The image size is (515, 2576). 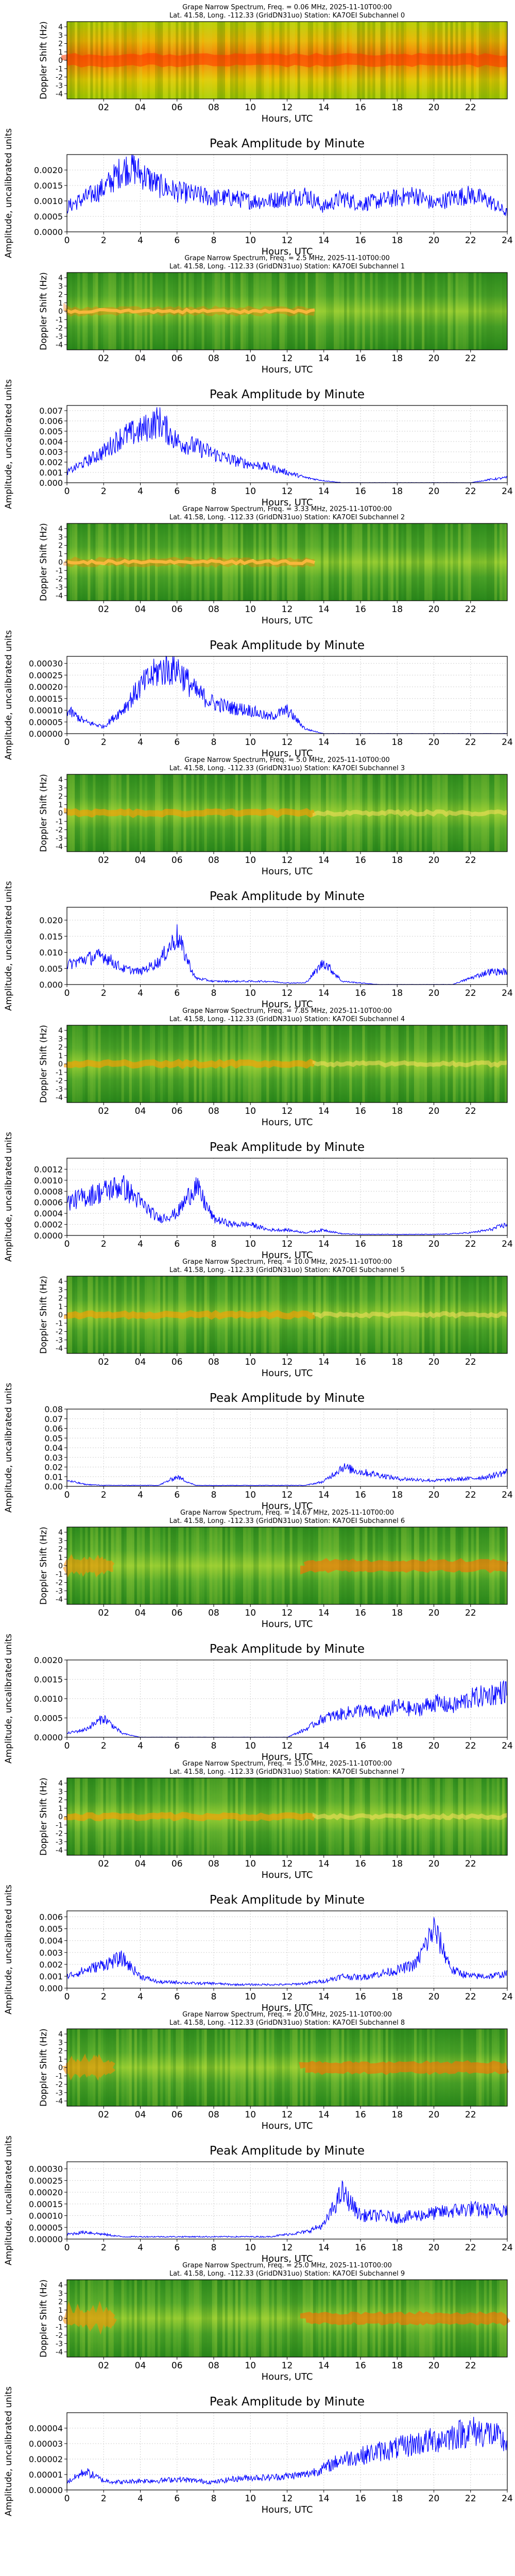 I want to click on amplitude-xtick-label: 12, so click(x=287, y=1495).